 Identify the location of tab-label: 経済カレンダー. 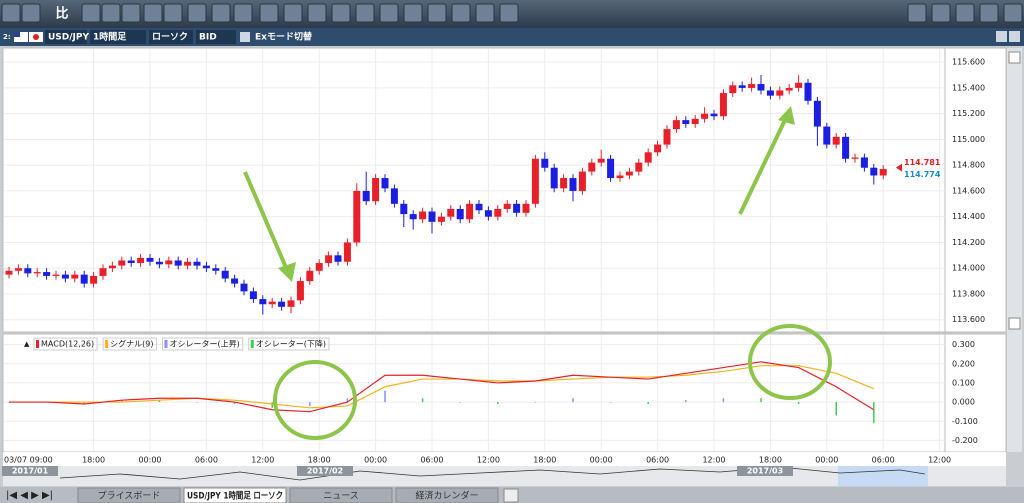
(446, 496).